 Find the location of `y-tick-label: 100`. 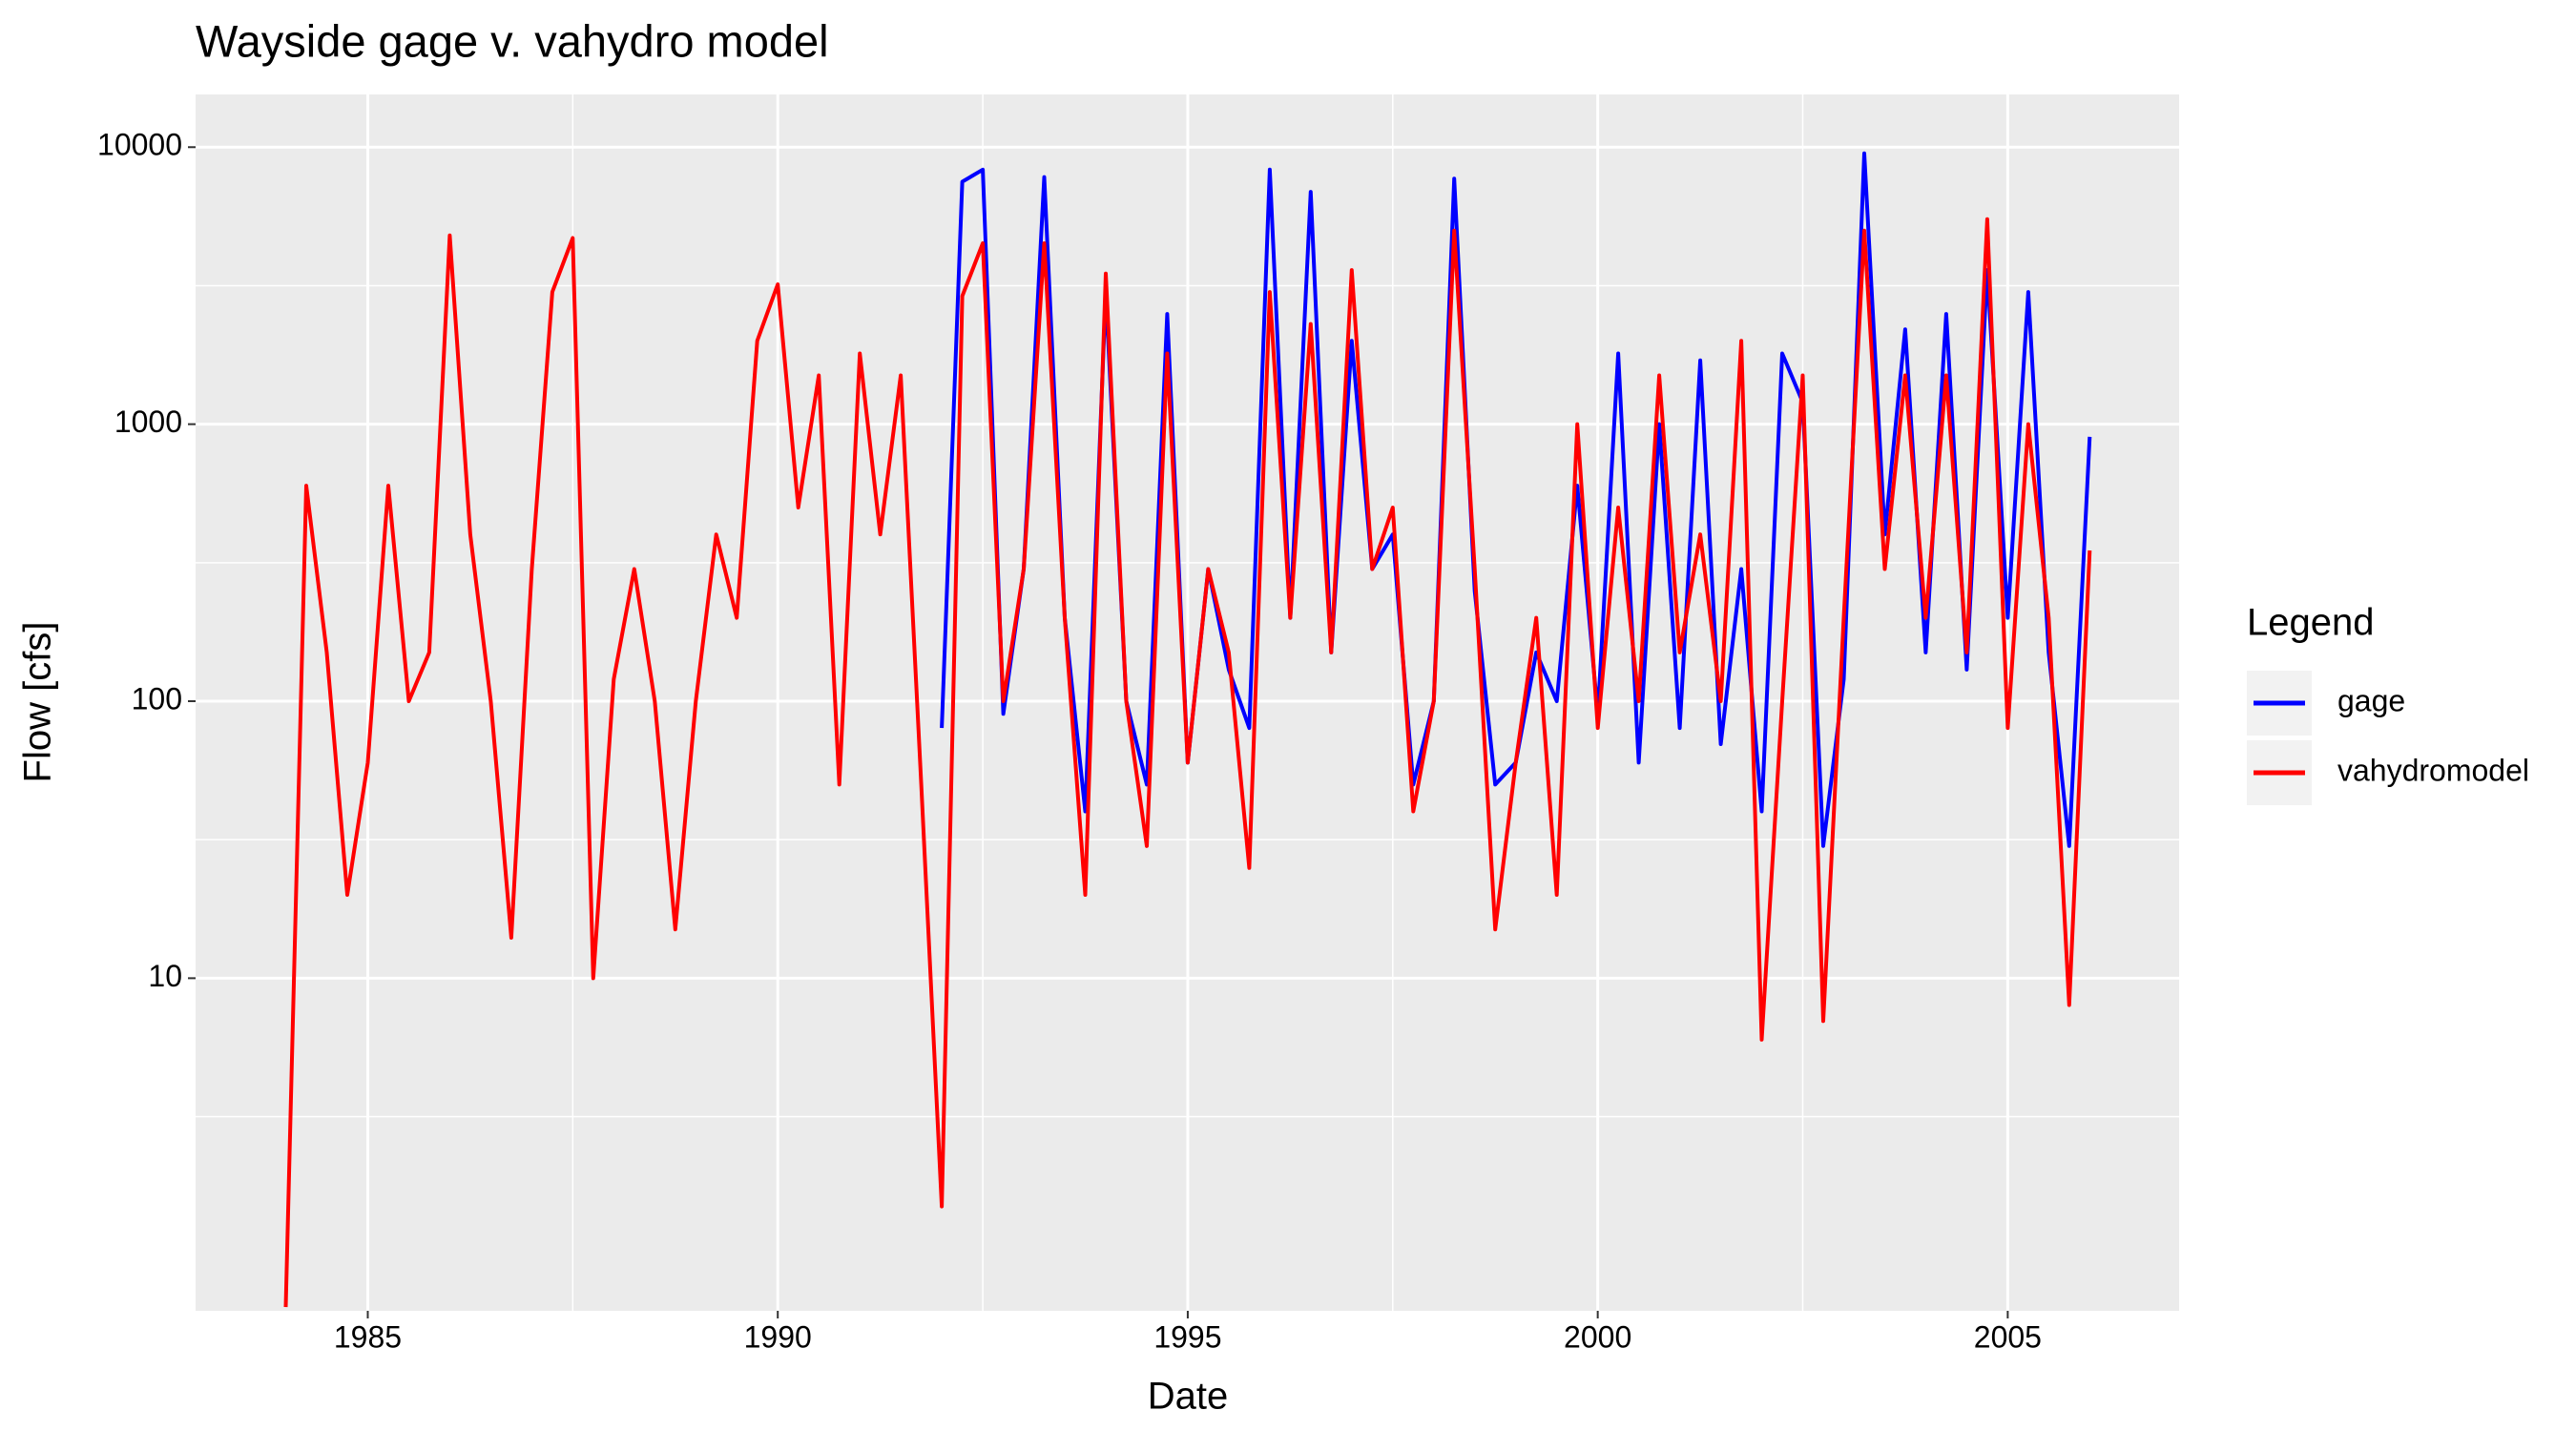

y-tick-label: 100 is located at coordinates (157, 698).